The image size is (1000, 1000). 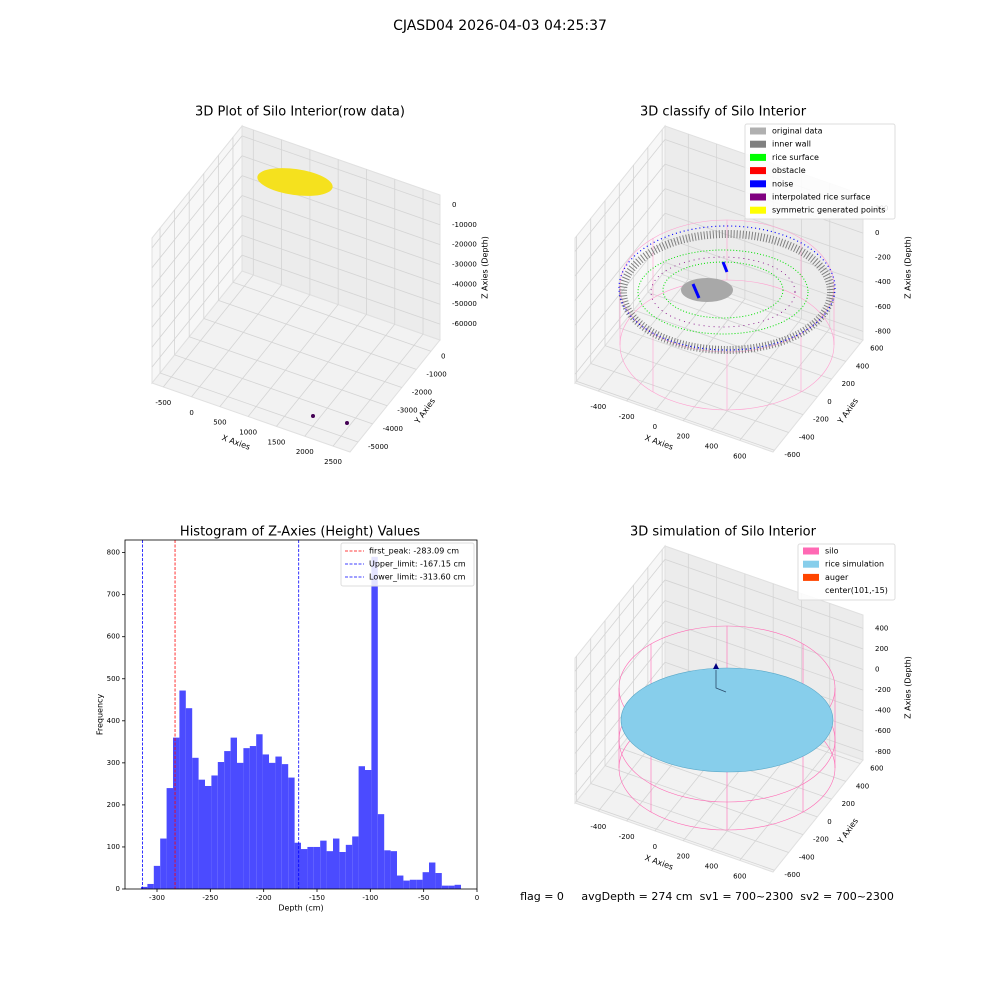 What do you see at coordinates (113, 553) in the screenshot?
I see `y-tick-label: 800` at bounding box center [113, 553].